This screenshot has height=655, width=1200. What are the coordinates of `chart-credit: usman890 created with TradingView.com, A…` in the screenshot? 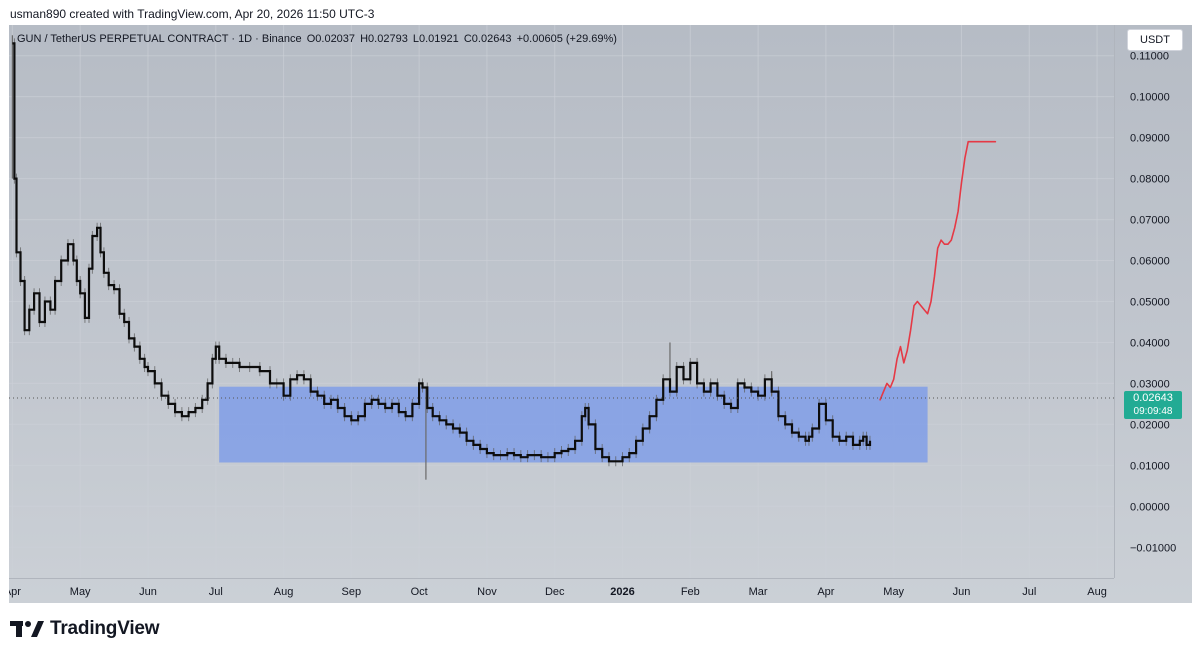 It's located at (192, 14).